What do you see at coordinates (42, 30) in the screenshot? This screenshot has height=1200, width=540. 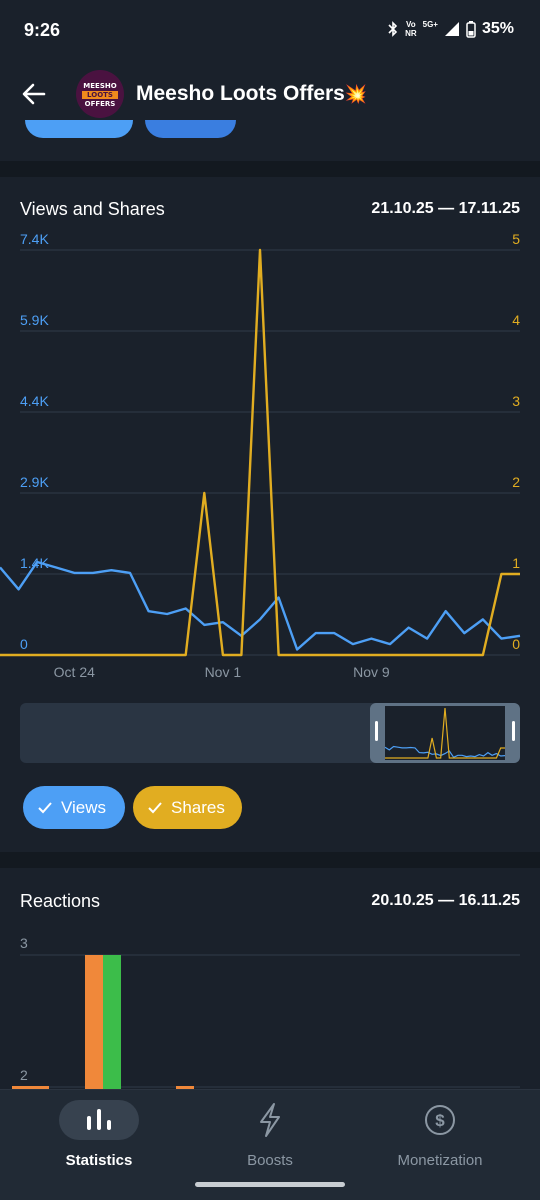 I see `status-time: 9:26` at bounding box center [42, 30].